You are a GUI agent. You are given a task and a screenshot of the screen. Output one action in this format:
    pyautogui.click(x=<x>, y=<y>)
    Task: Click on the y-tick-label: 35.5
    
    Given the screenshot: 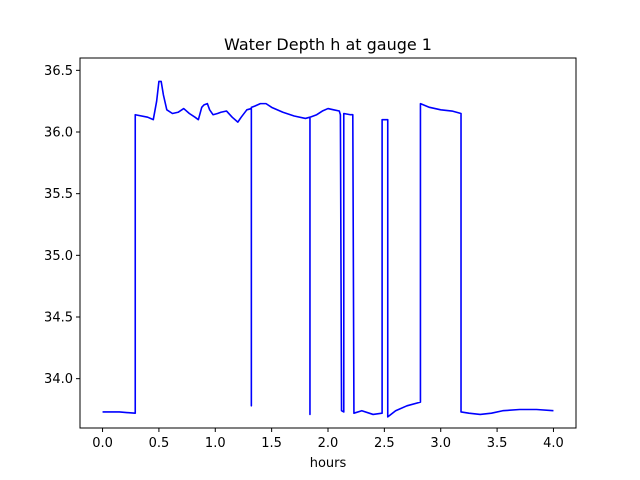 What is the action you would take?
    pyautogui.click(x=58, y=194)
    